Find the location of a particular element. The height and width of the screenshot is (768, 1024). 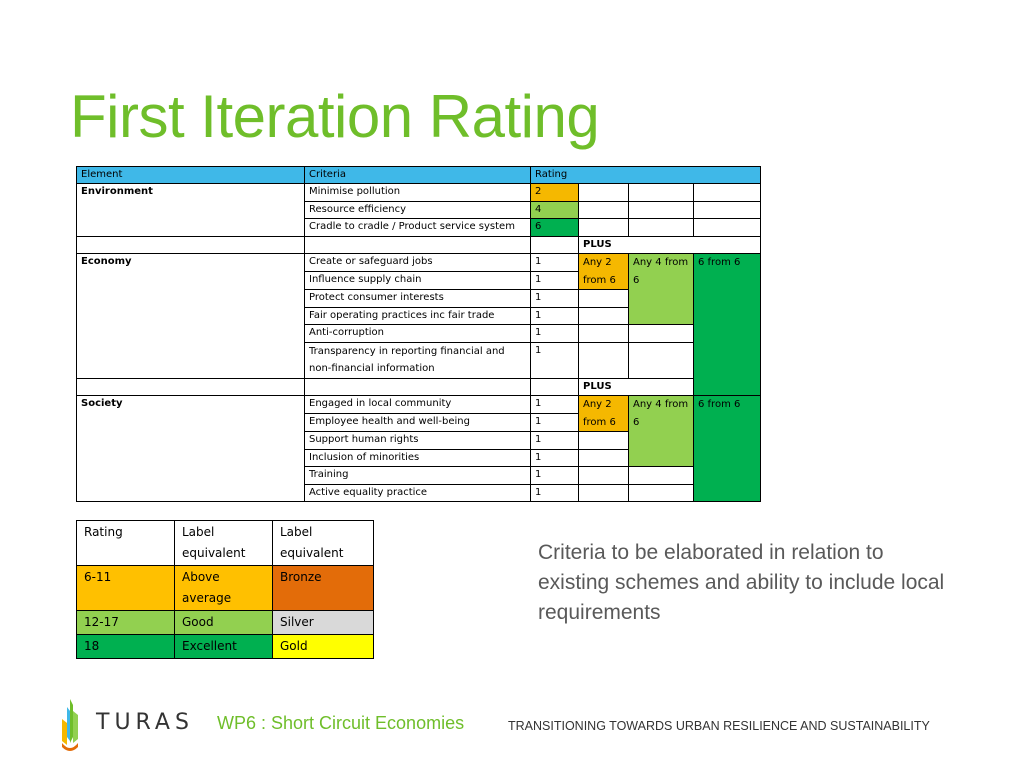

element-society: Society is located at coordinates (190, 448).